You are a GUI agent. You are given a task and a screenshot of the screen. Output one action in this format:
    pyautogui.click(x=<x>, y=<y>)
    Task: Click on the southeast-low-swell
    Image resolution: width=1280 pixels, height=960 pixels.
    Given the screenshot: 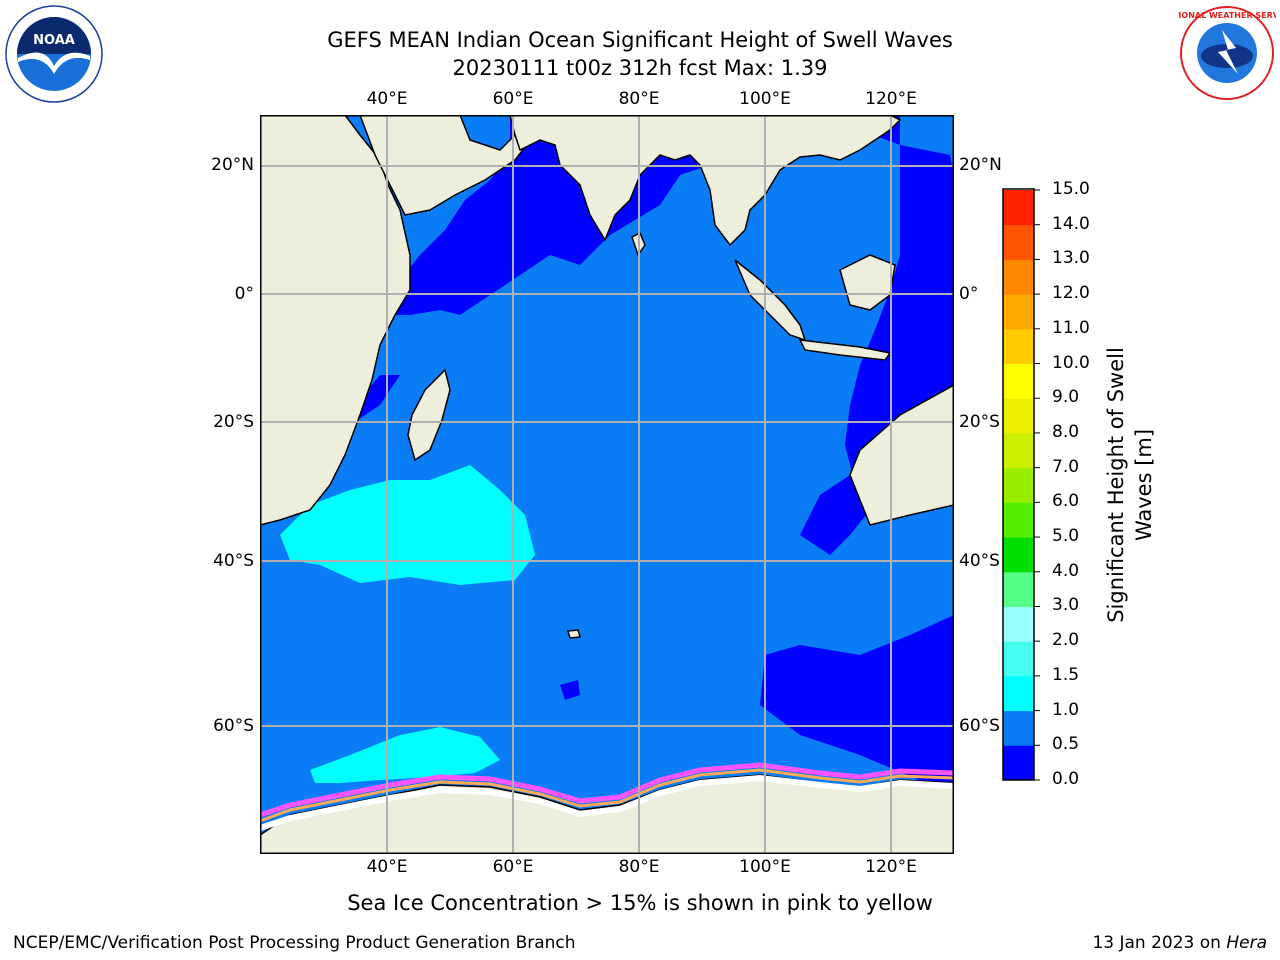 What is the action you would take?
    pyautogui.click(x=857, y=705)
    